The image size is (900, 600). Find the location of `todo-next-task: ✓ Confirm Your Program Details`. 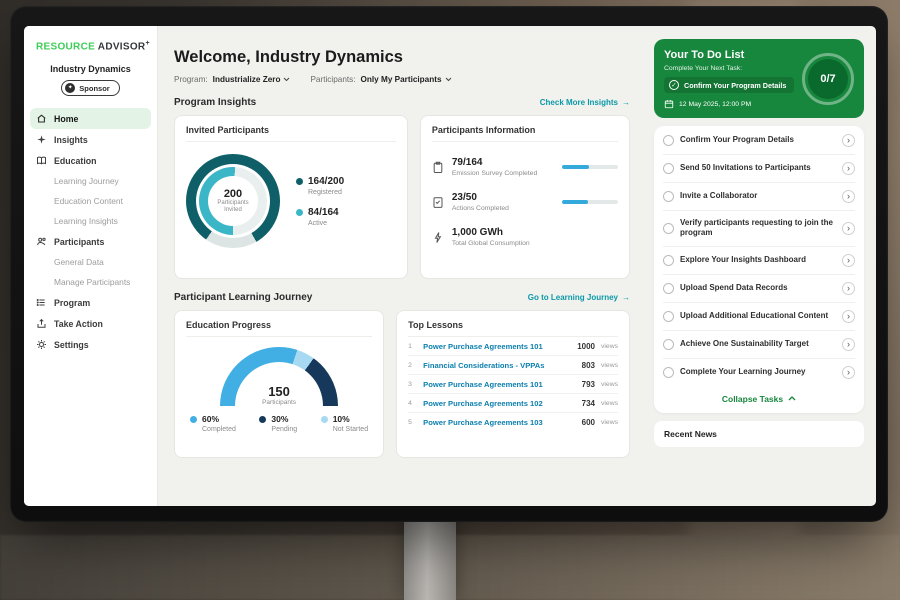

todo-next-task: ✓ Confirm Your Program Details is located at coordinates (729, 85).